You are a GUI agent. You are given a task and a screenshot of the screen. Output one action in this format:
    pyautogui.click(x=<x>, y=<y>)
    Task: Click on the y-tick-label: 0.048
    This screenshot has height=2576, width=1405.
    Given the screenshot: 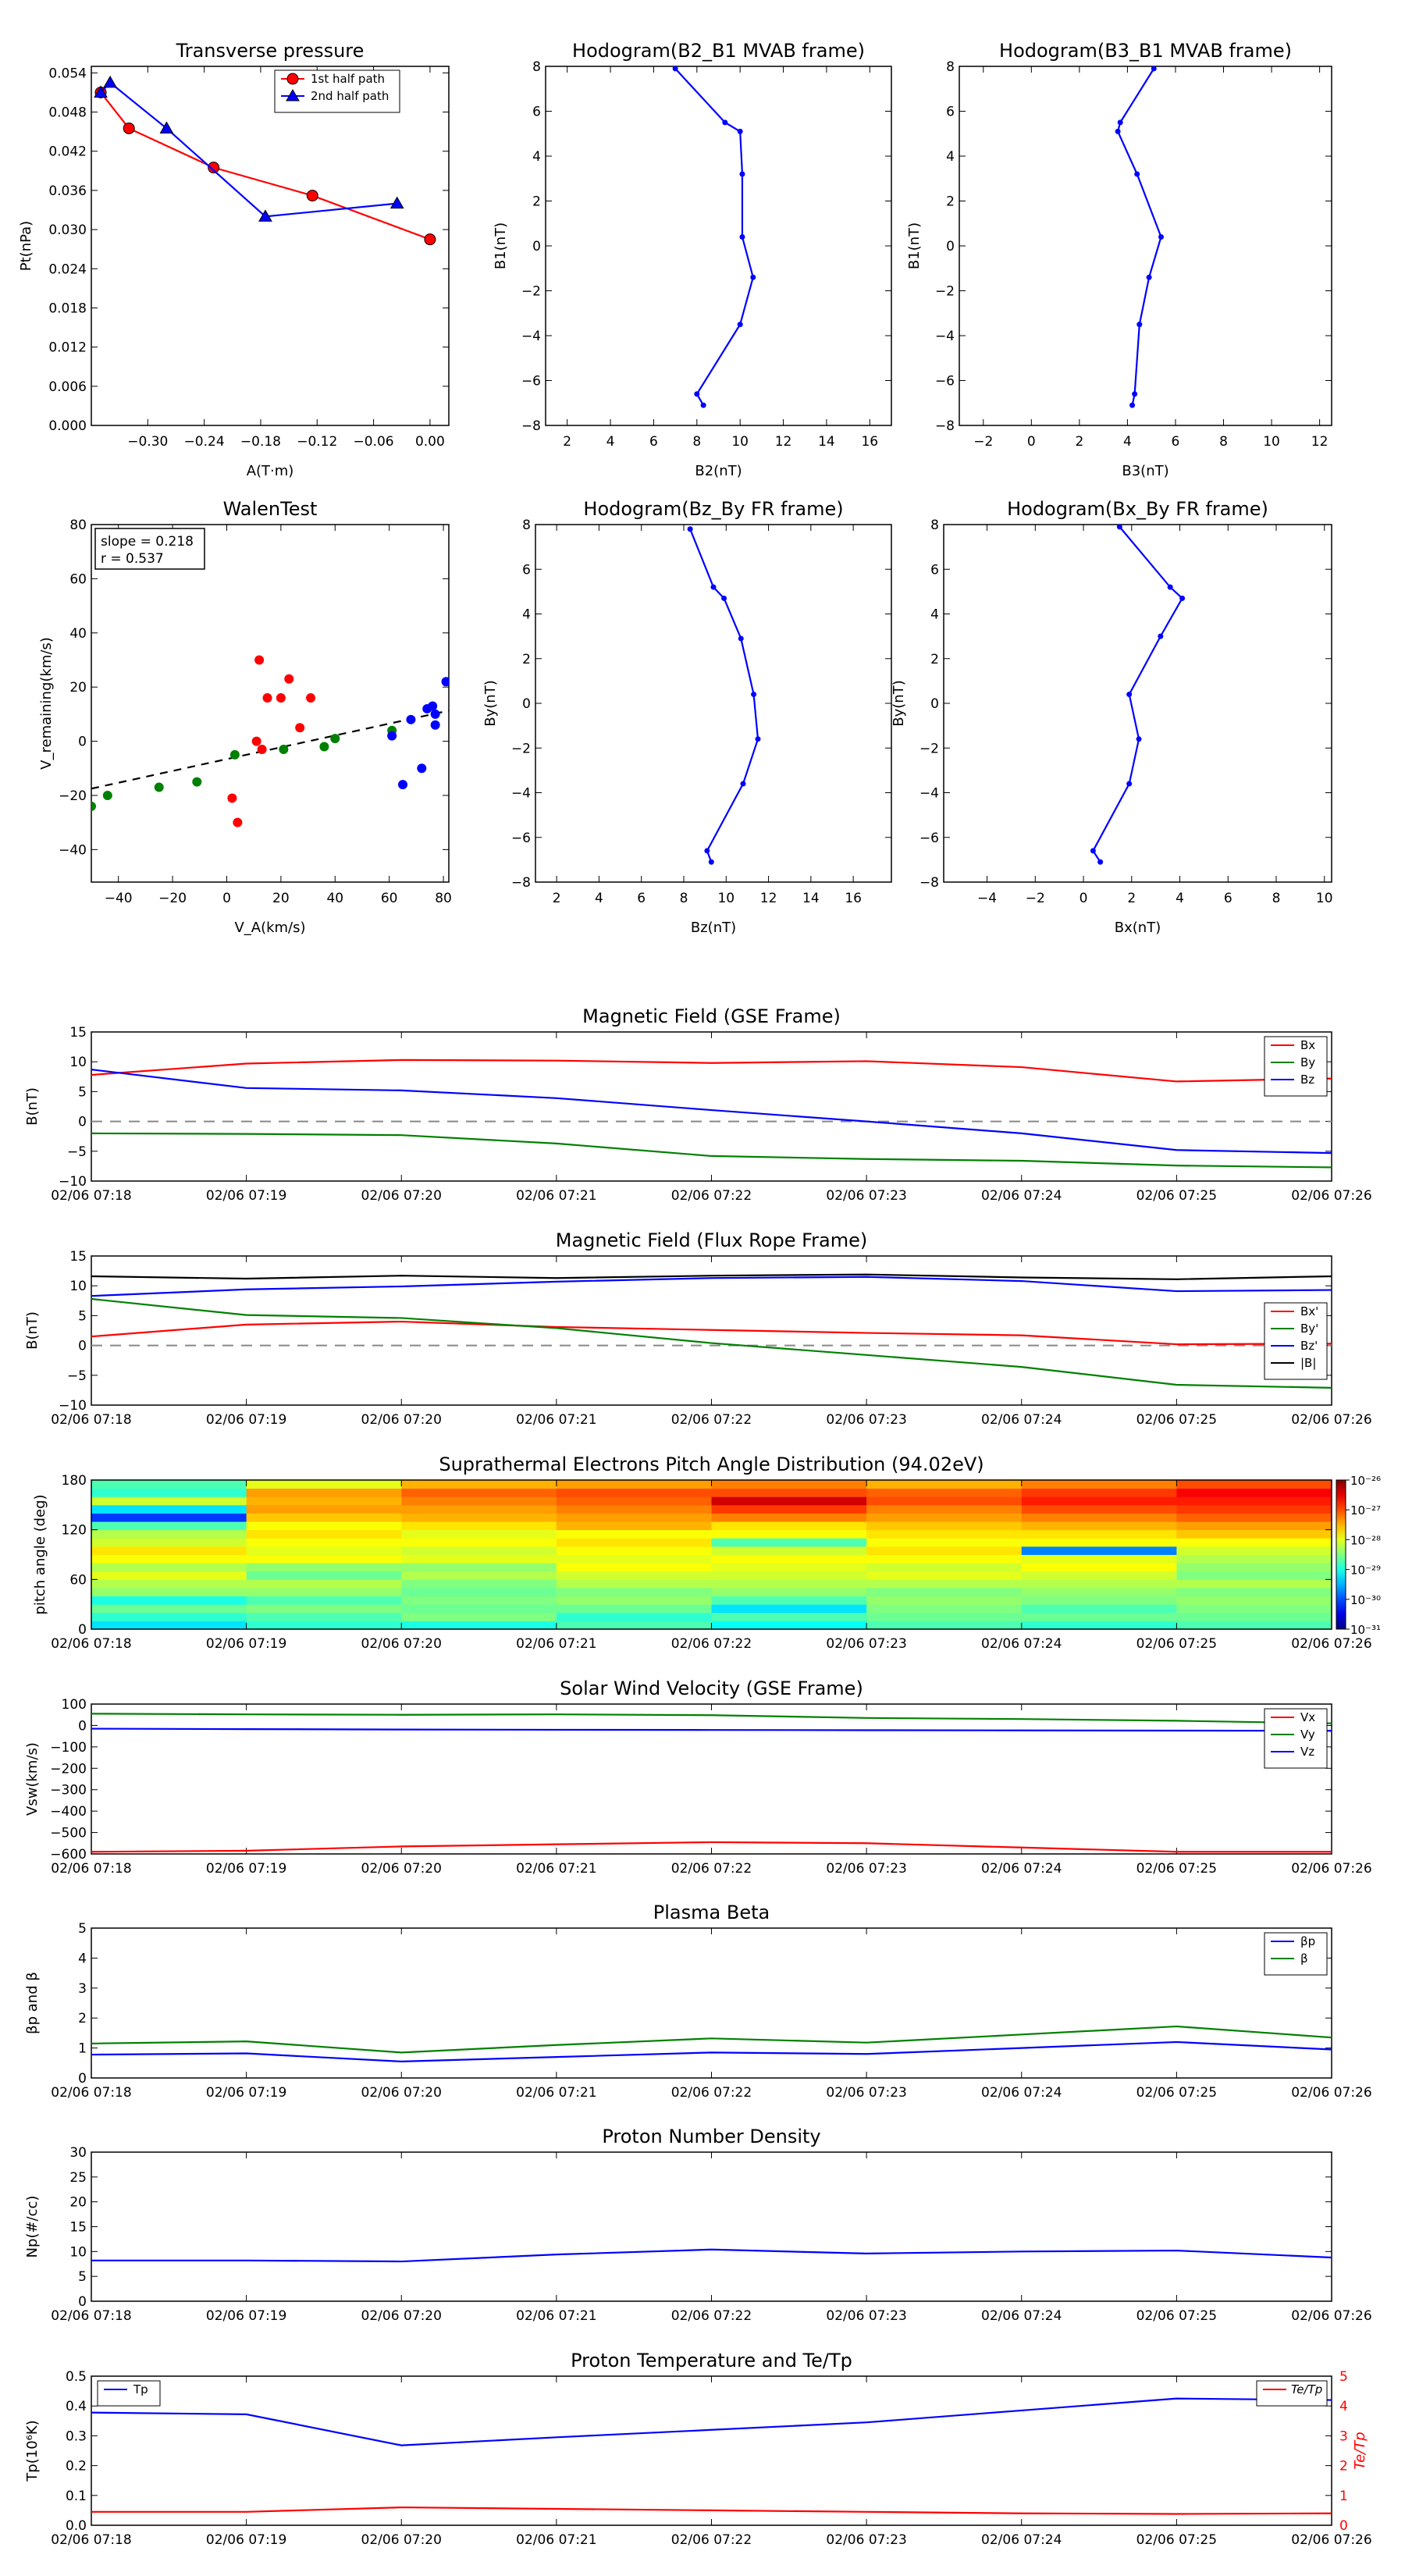 What is the action you would take?
    pyautogui.click(x=68, y=113)
    